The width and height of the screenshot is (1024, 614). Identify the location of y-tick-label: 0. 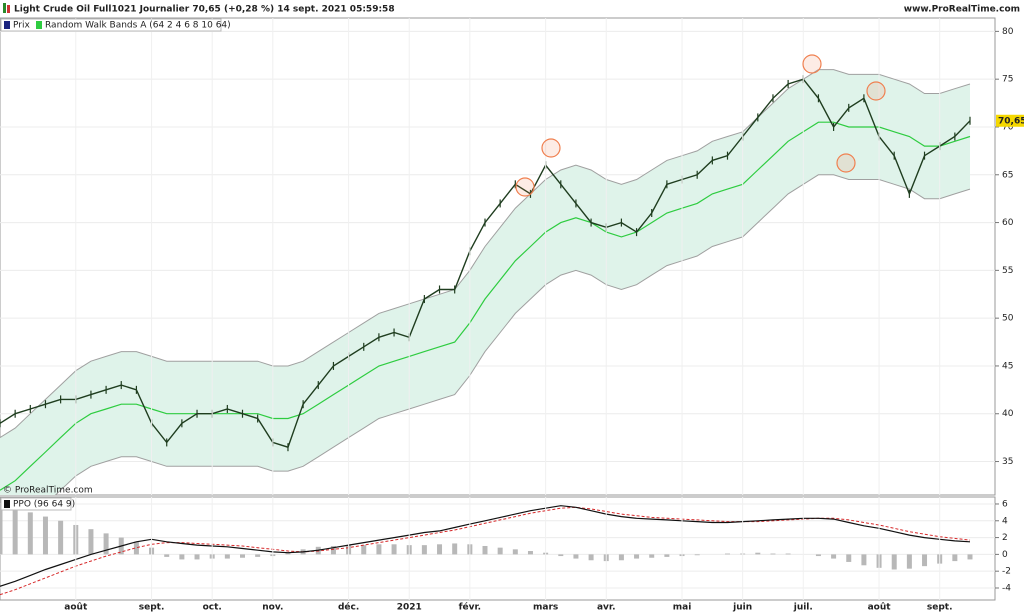
(1005, 555).